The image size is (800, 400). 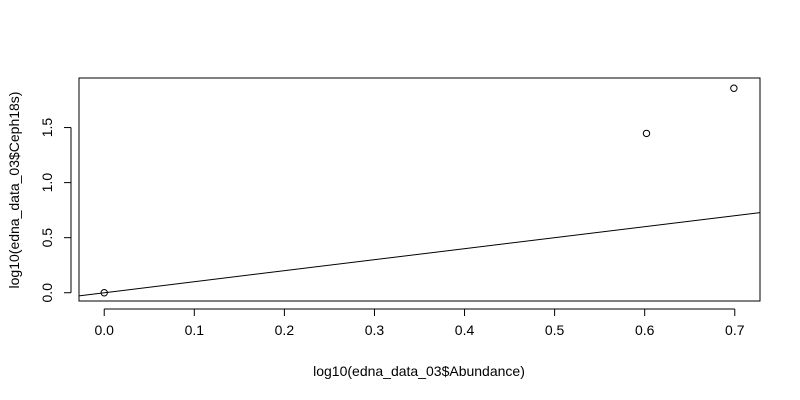 I want to click on x-tick-label: 0.2, so click(x=285, y=330).